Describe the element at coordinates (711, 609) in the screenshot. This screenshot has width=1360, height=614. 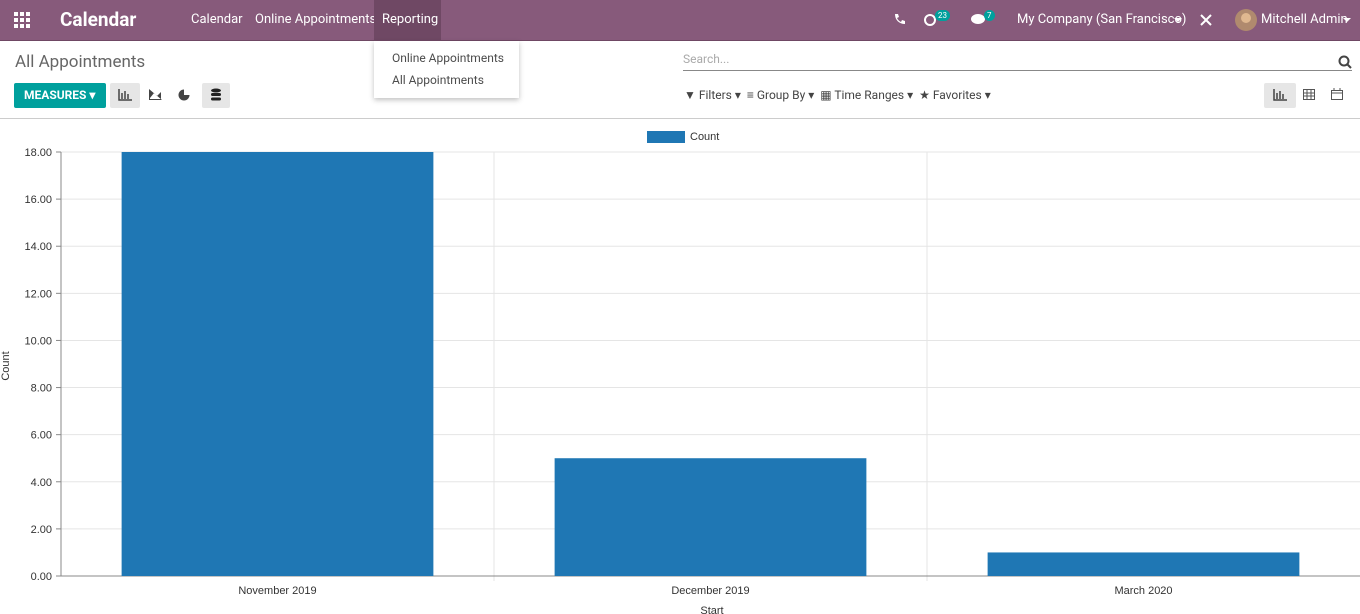
I see `x-axis-title: Start` at that location.